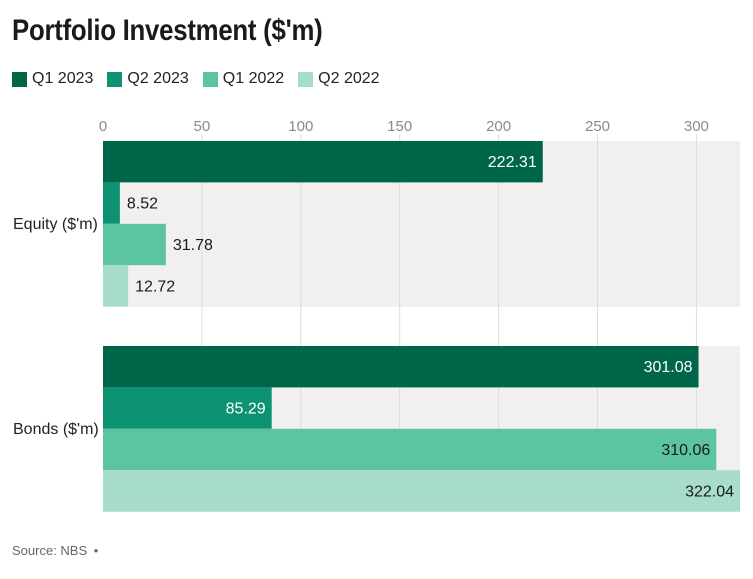  I want to click on data-label: 31.78, so click(193, 245).